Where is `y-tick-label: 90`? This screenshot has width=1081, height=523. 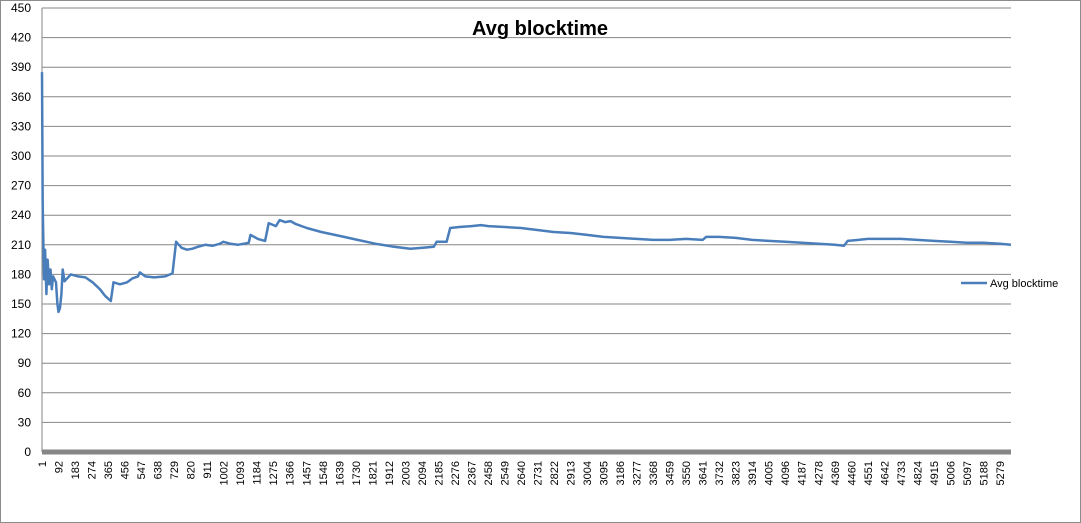 y-tick-label: 90 is located at coordinates (25, 363).